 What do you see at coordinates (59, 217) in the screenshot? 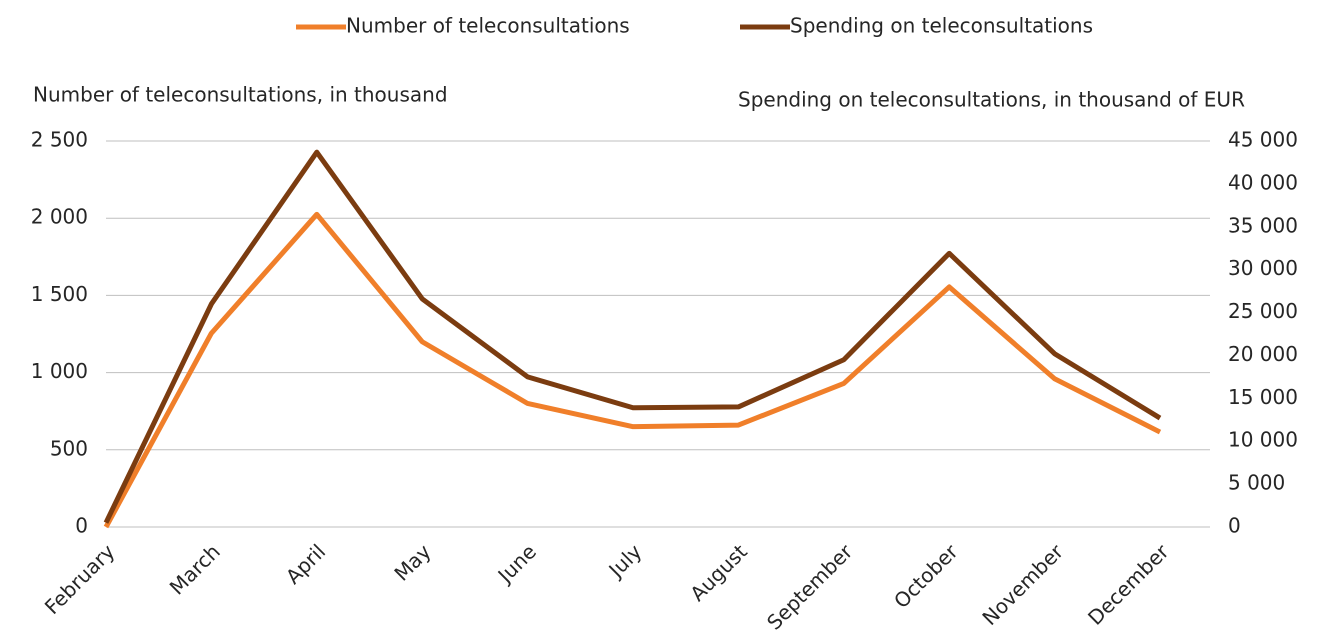
I see `y-tick-label: 2 000` at bounding box center [59, 217].